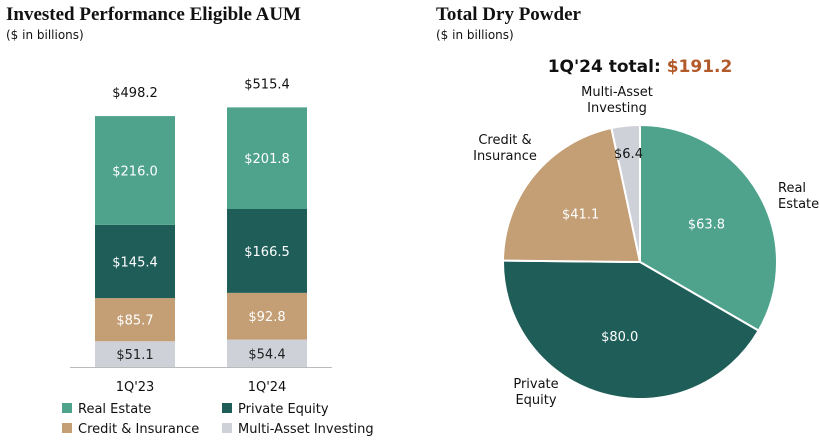 The height and width of the screenshot is (441, 820). I want to click on bar-total-label: $498.2, so click(135, 93).